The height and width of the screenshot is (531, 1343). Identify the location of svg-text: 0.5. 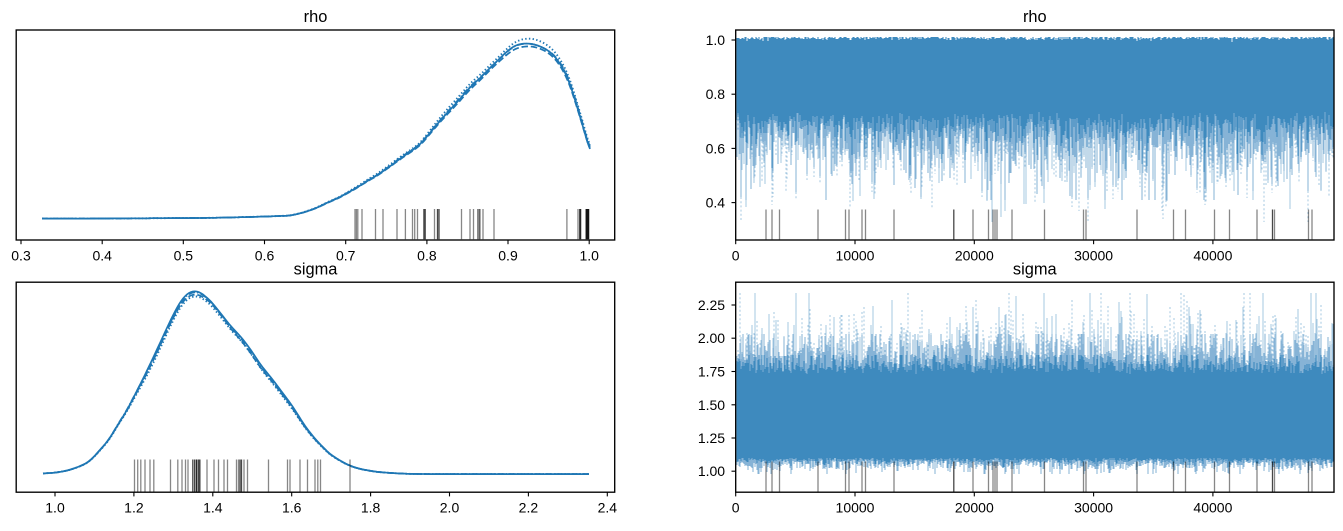
(184, 256).